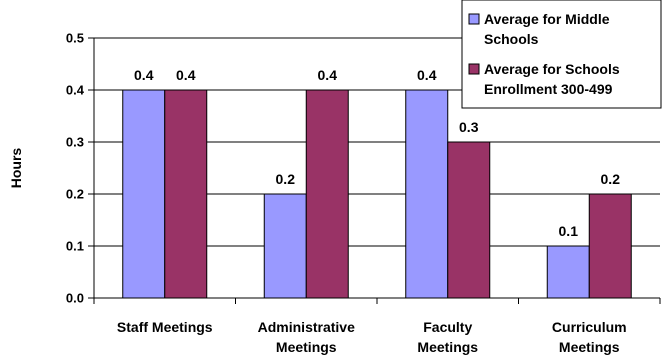 Image resolution: width=662 pixels, height=360 pixels. What do you see at coordinates (447, 327) in the screenshot?
I see `category-label: Faculty` at bounding box center [447, 327].